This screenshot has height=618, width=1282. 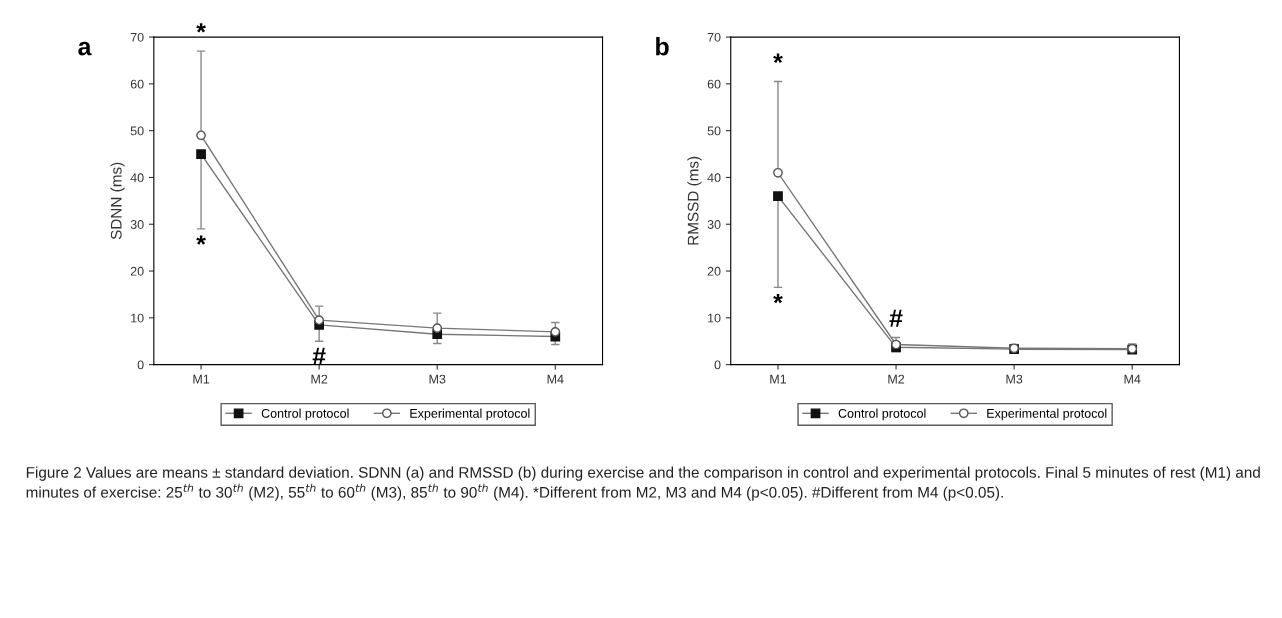 I want to click on text: Figure 2 Values are means ± standard deviation. SDNN (a) and RMSSD (b) during exercise and the comparison in control and experimental protocols. Final 5 minutes of rest (M1) and minutes of exercise: 25$^{th}$ to 30$^{th}$ (M2), 55$^{th}$ to 60$^{th}$ (M3), 85$^{th}$ to 90$^{th}$ (M4). *Different from M2, M3 and M4 (p<0.05). #Different from M4 (p<0.05)., so click(x=643, y=483).